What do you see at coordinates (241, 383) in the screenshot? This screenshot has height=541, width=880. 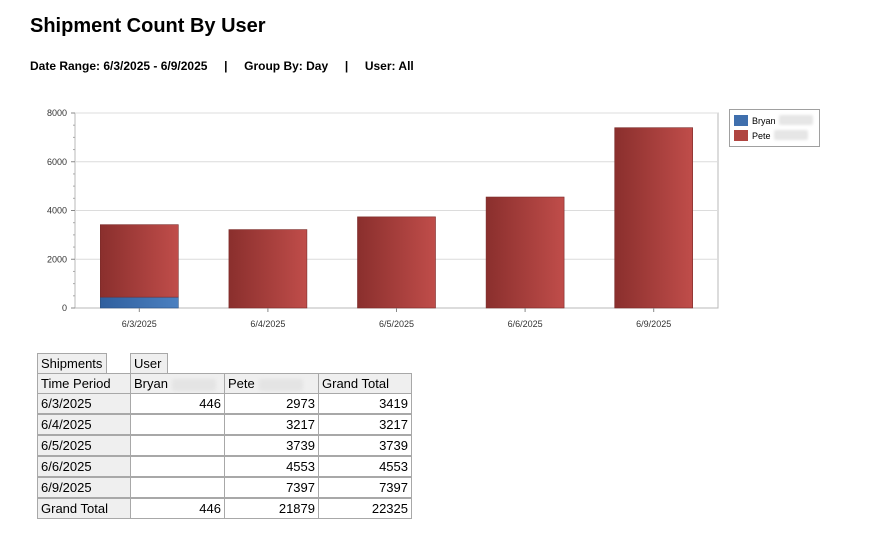 I see `column-header-label: Pete` at bounding box center [241, 383].